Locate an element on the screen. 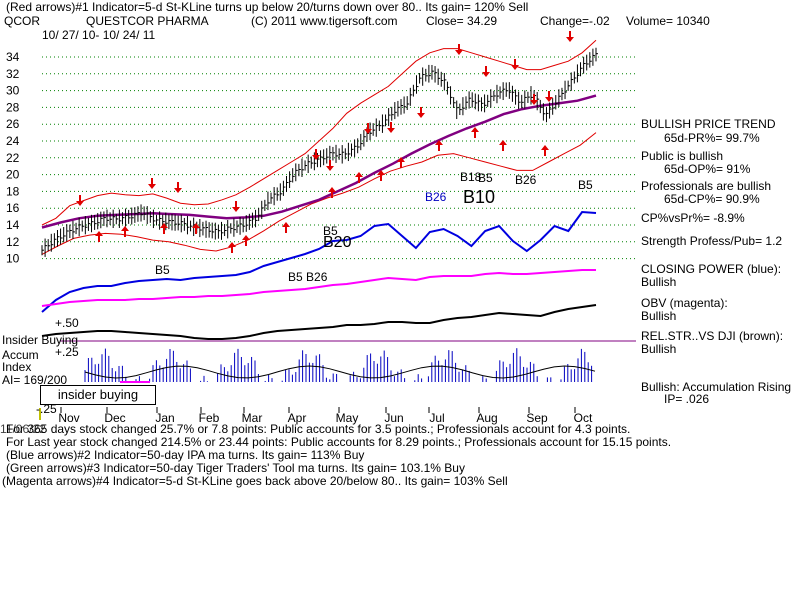 This screenshot has height=605, width=800. closing-power-line is located at coordinates (319, 261).